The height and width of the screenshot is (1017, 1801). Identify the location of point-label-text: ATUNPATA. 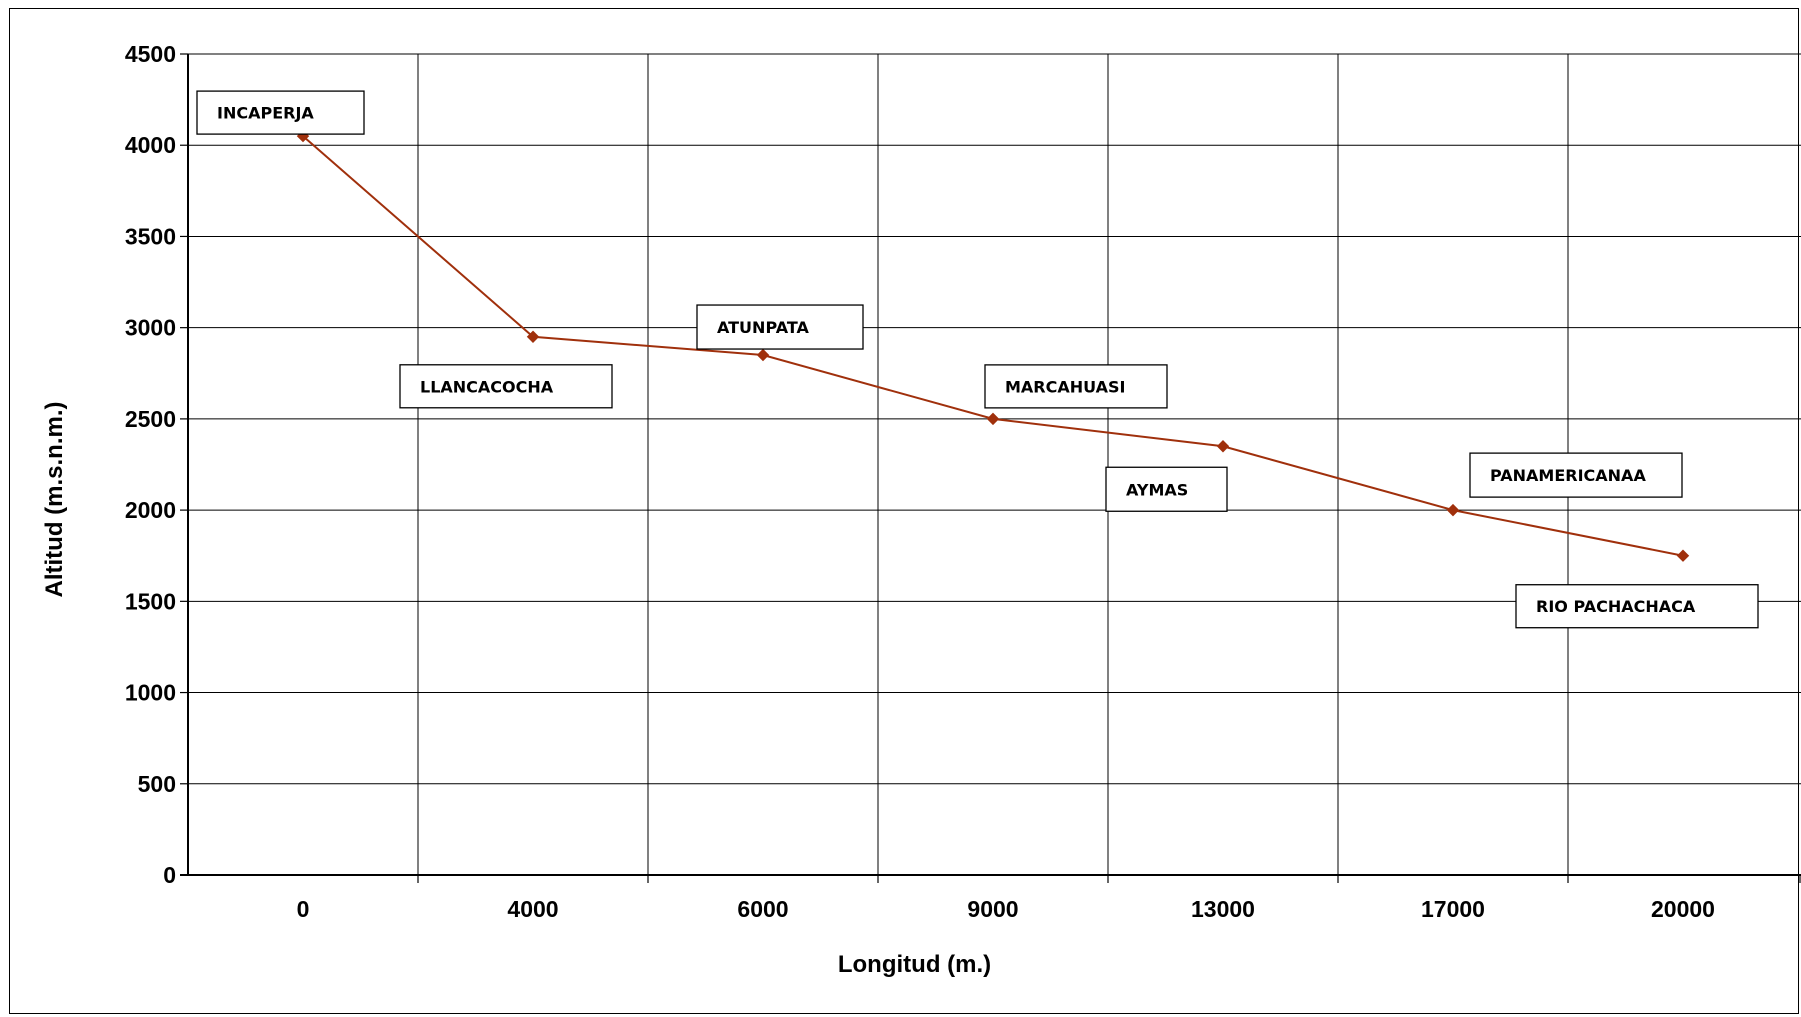
(763, 327).